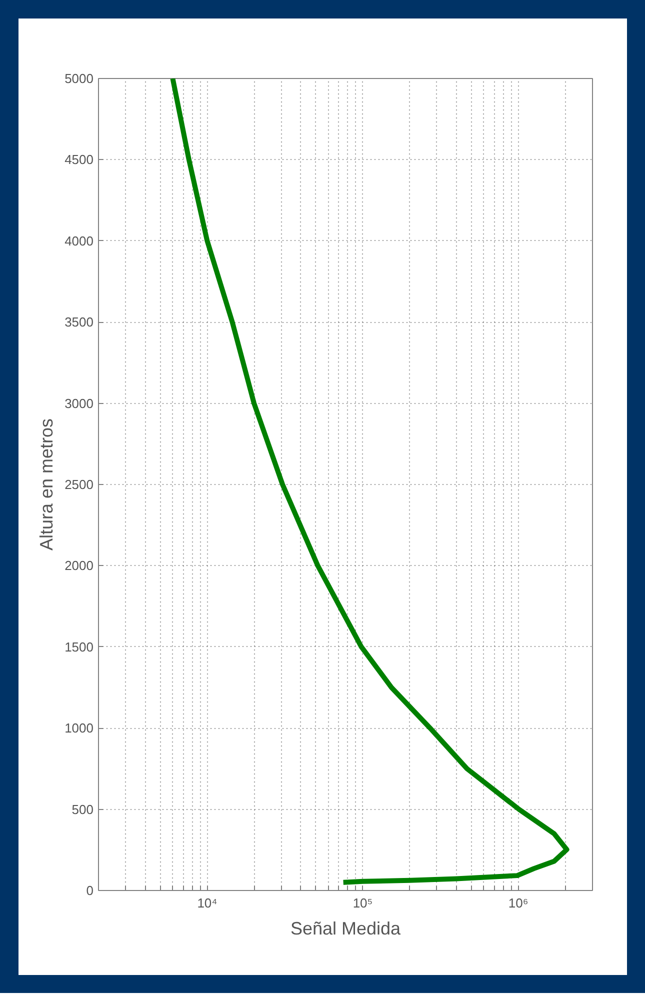 This screenshot has width=645, height=994. I want to click on y-tick-label: 0, so click(90, 890).